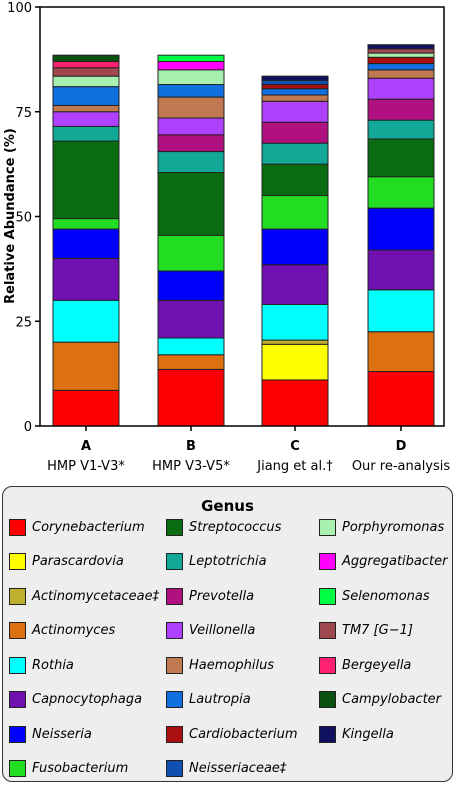 The image size is (456, 785). What do you see at coordinates (28, 427) in the screenshot?
I see `y-tick-label: 0` at bounding box center [28, 427].